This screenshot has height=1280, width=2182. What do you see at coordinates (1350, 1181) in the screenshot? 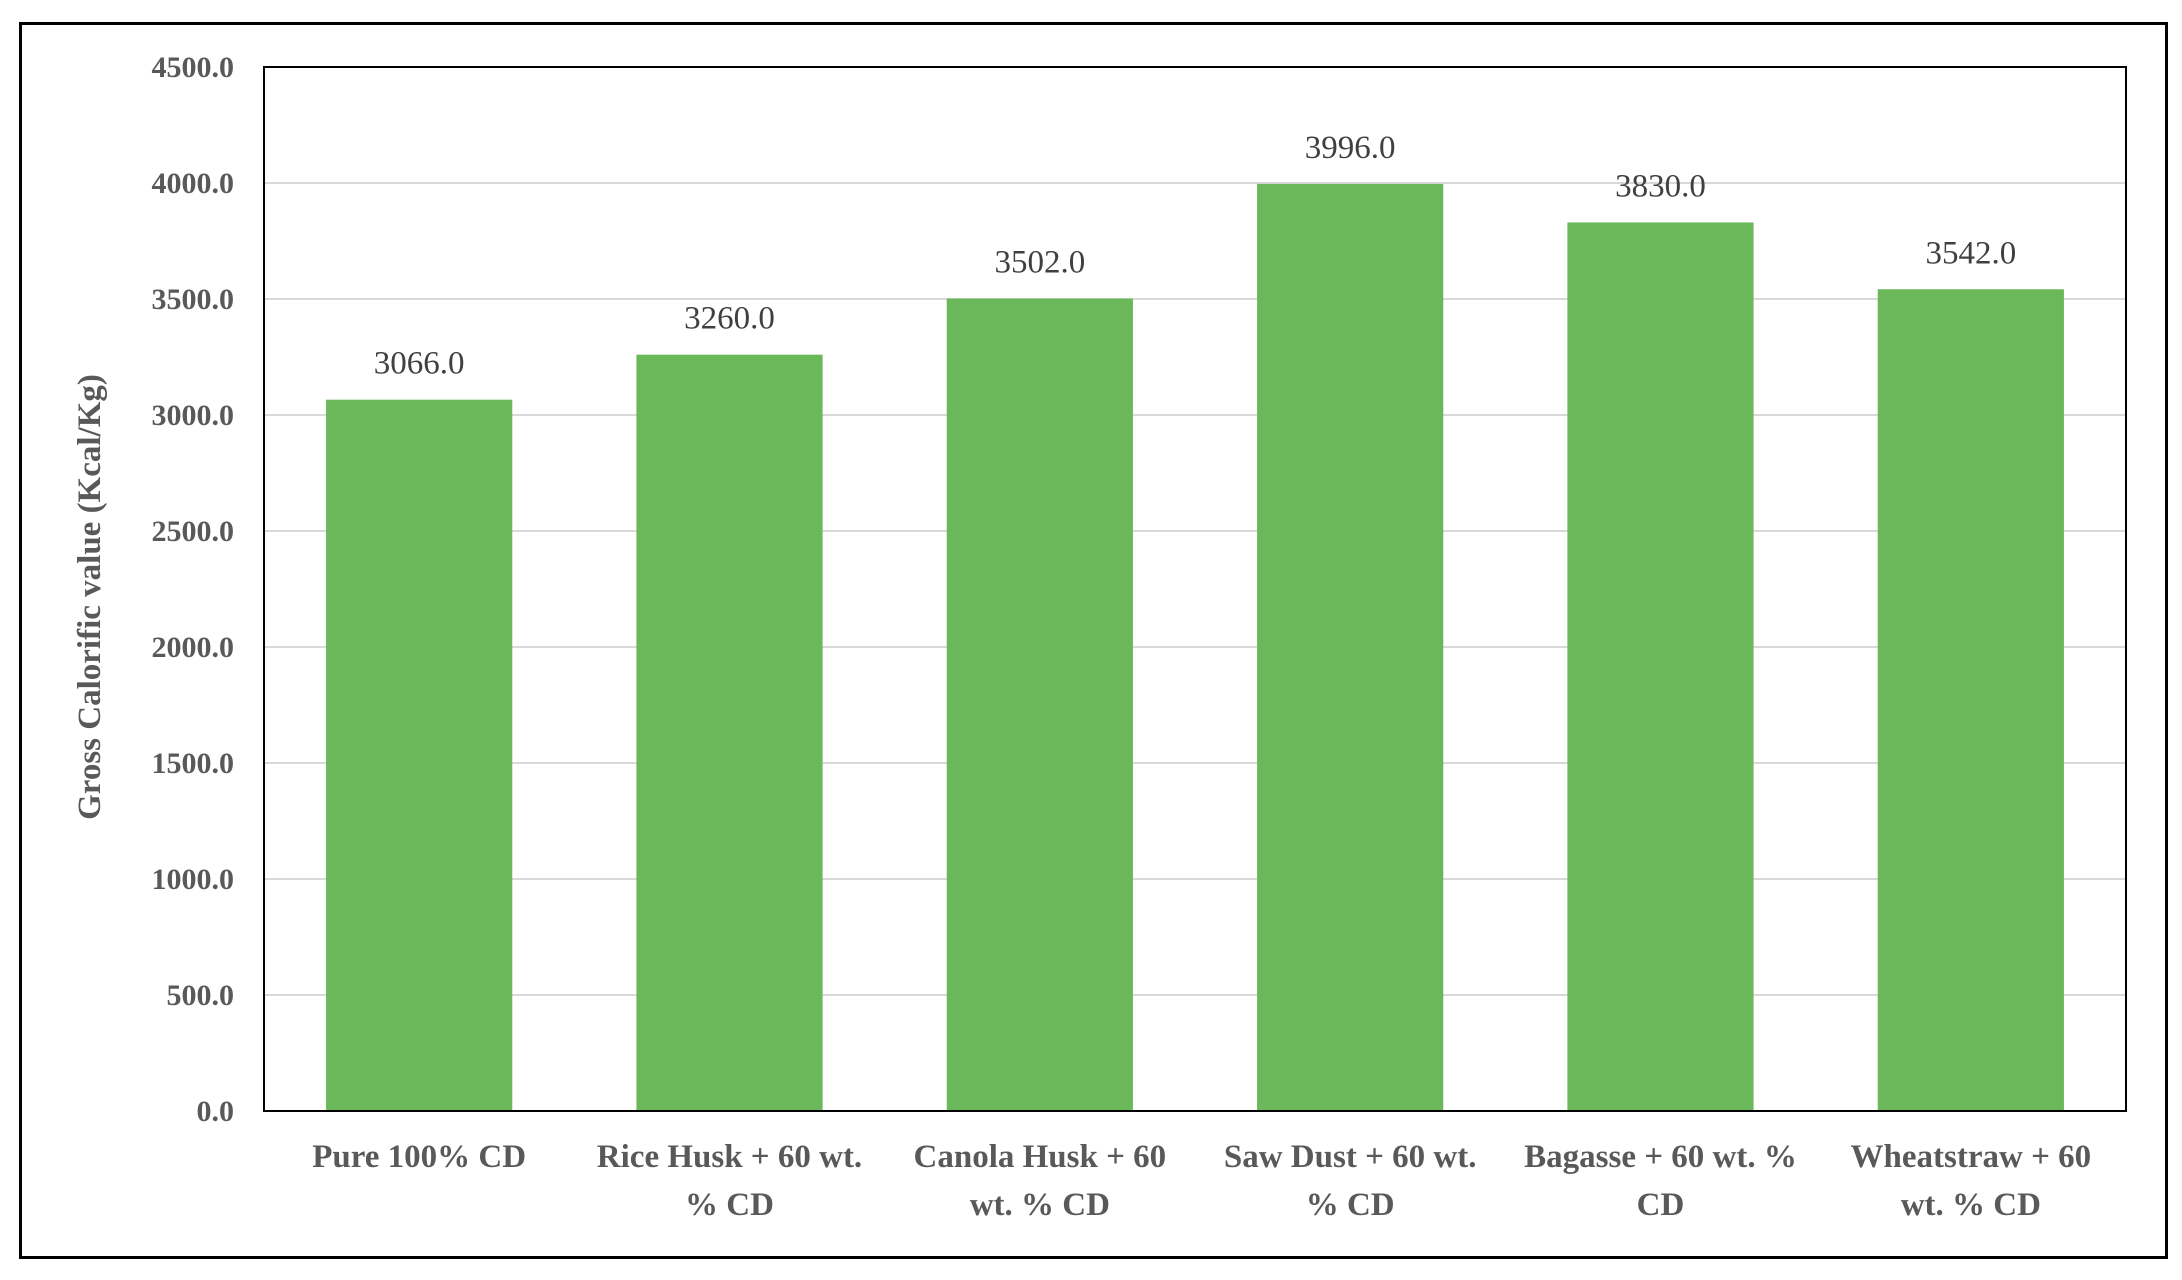
I see `x-category-label: Saw Dust + 60 wt. % CD` at bounding box center [1350, 1181].